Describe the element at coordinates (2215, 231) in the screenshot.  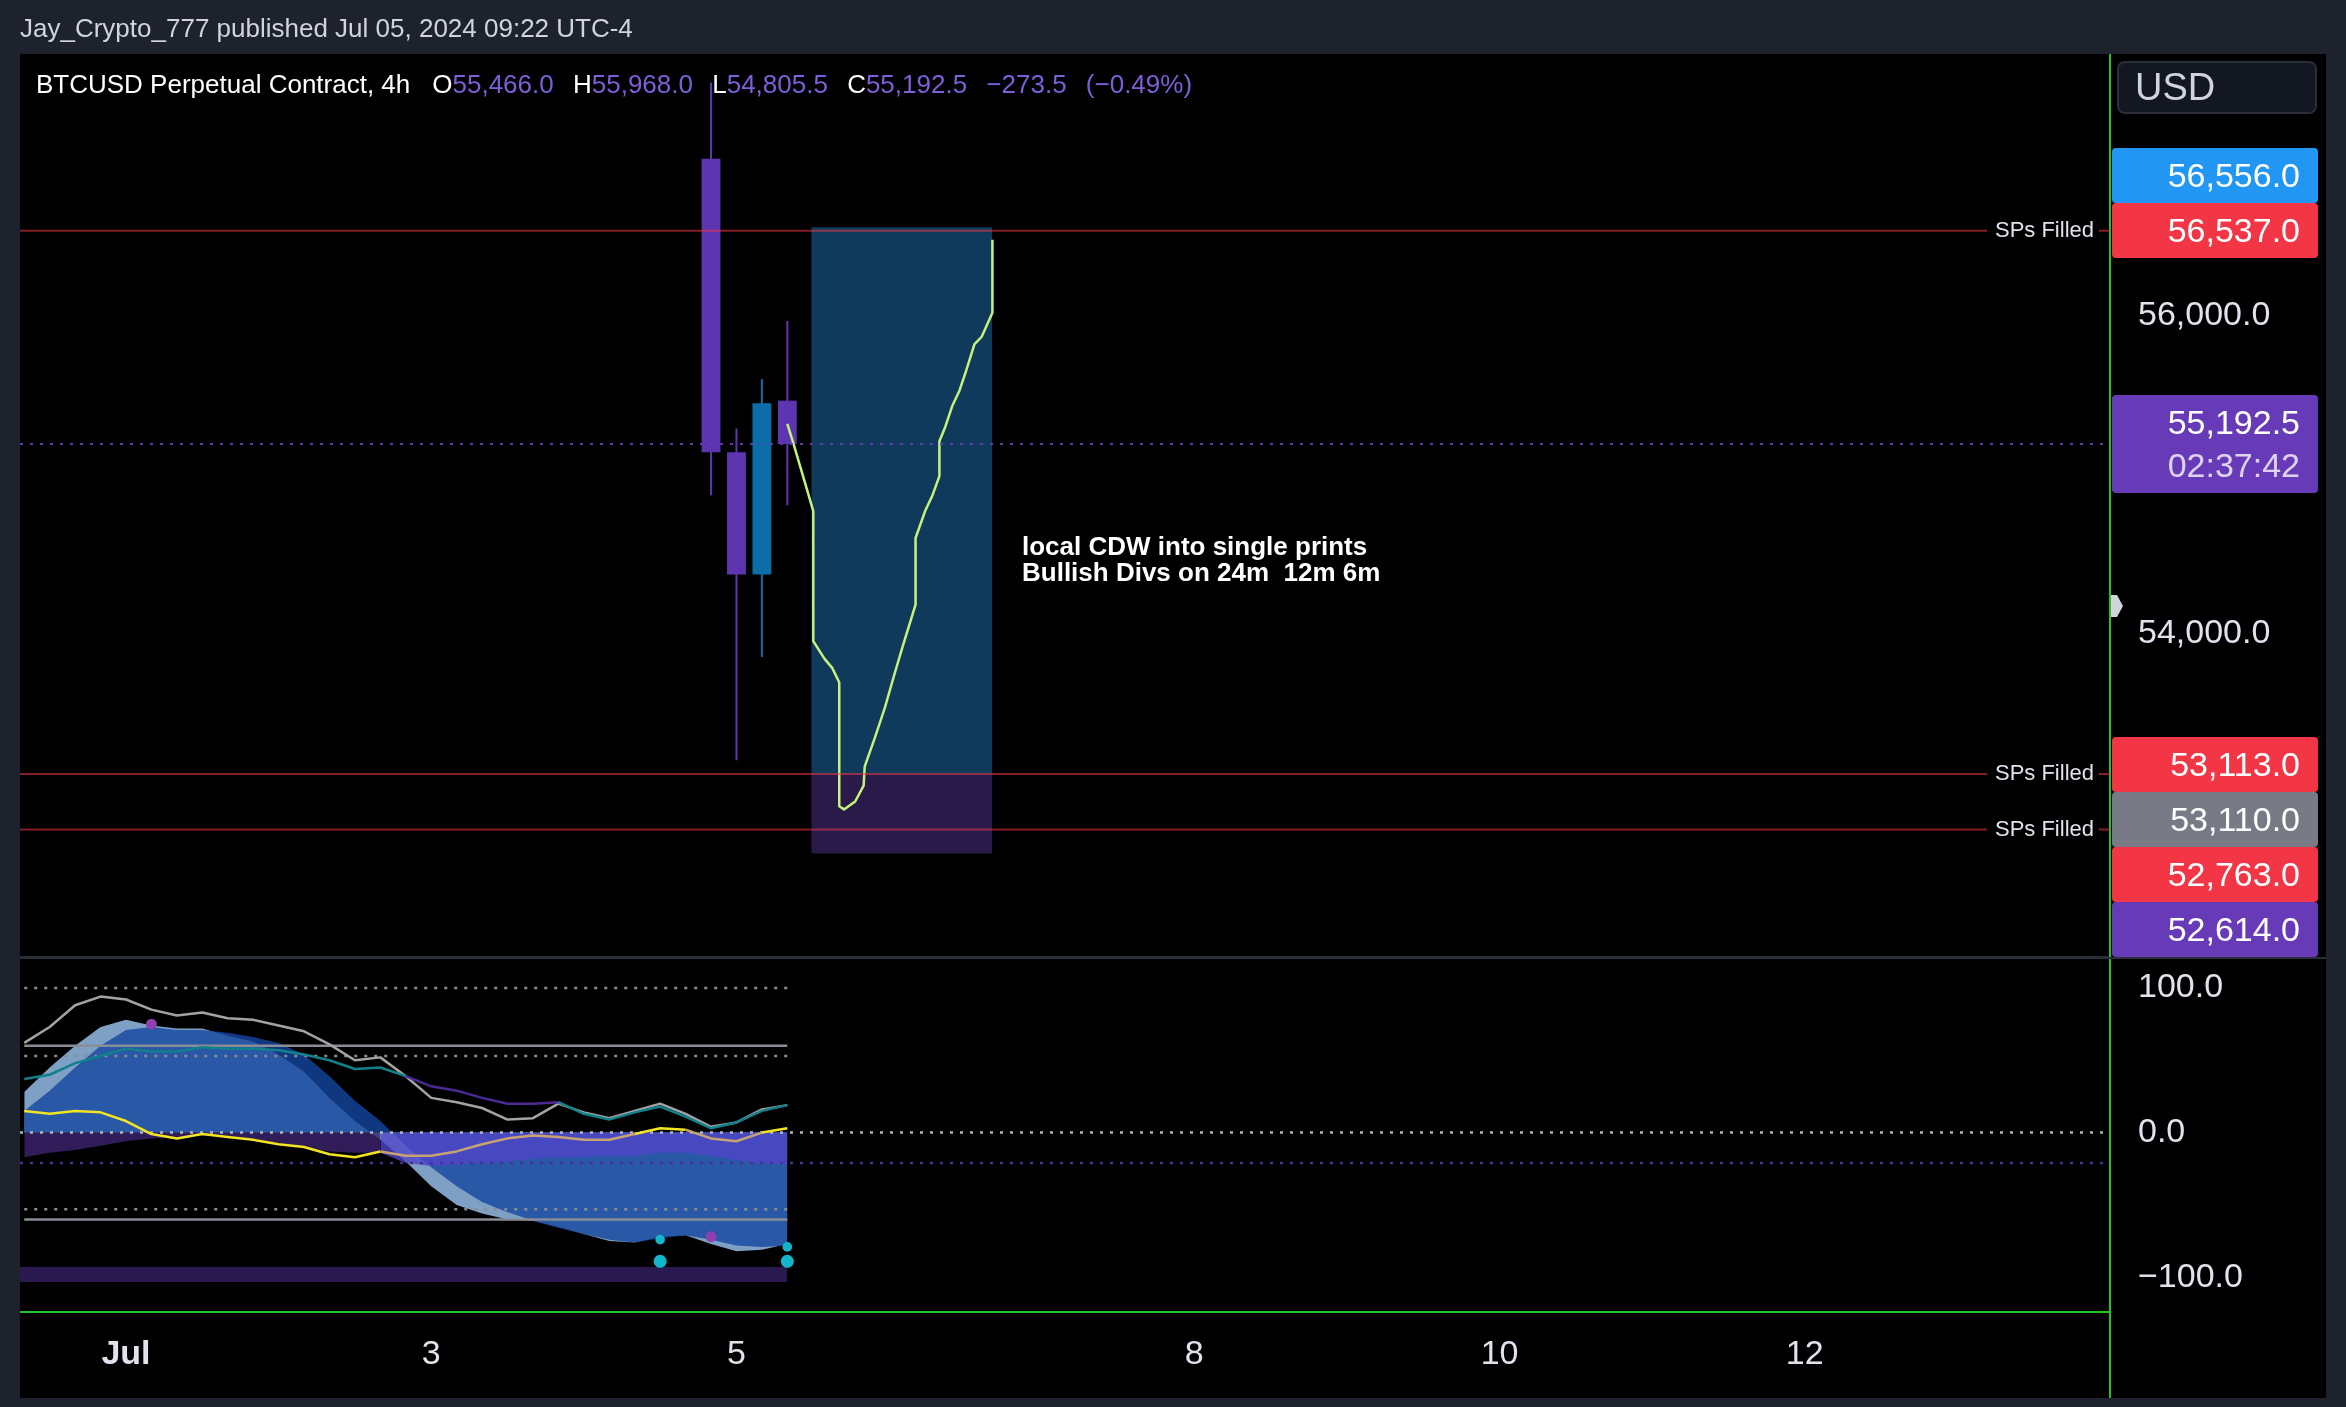
I see `price-tag: 56,537.0` at that location.